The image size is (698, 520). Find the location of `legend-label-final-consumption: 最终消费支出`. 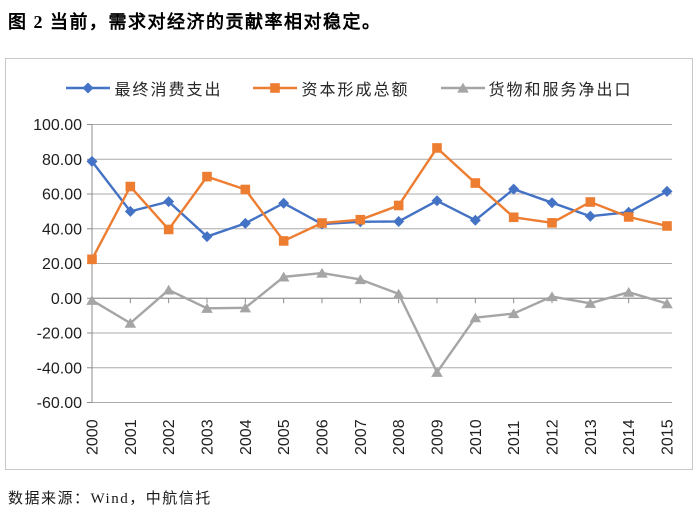

legend-label-final-consumption: 最终消费支出 is located at coordinates (168, 90).